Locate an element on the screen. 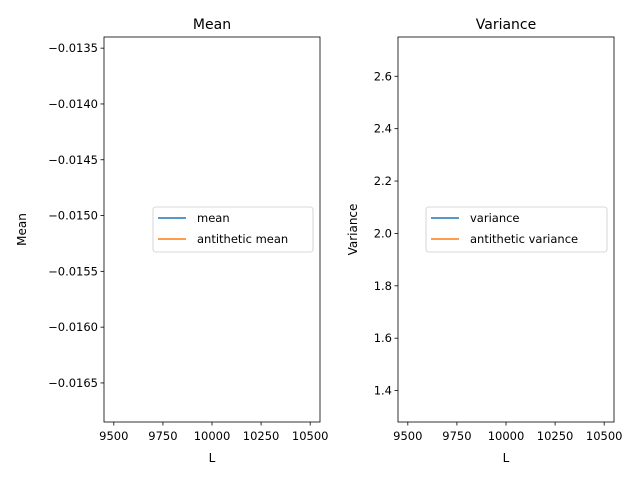 Image resolution: width=640 pixels, height=484 pixels. mean-legend: mean antithetic mean is located at coordinates (233, 229).